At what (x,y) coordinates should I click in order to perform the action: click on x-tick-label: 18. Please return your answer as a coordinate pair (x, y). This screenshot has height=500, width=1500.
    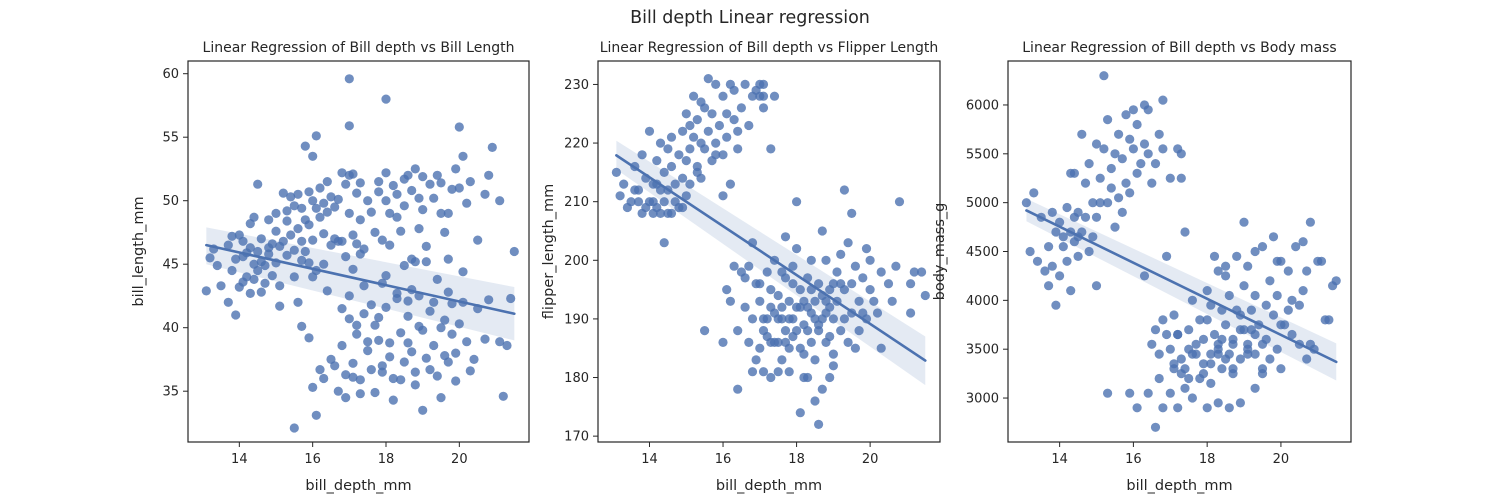
    Looking at the image, I should click on (386, 459).